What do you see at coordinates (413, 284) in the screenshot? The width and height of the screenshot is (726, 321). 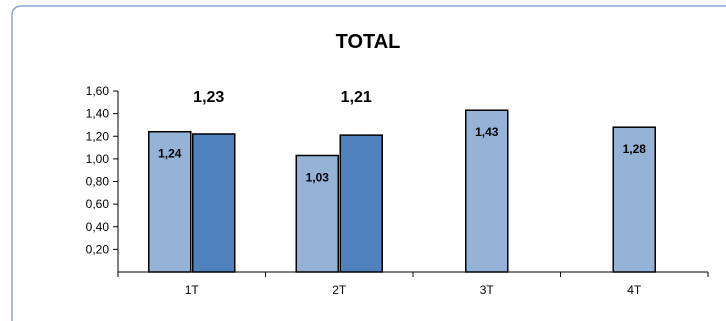 I see `x-axis: 1T 2T 3T 4T` at bounding box center [413, 284].